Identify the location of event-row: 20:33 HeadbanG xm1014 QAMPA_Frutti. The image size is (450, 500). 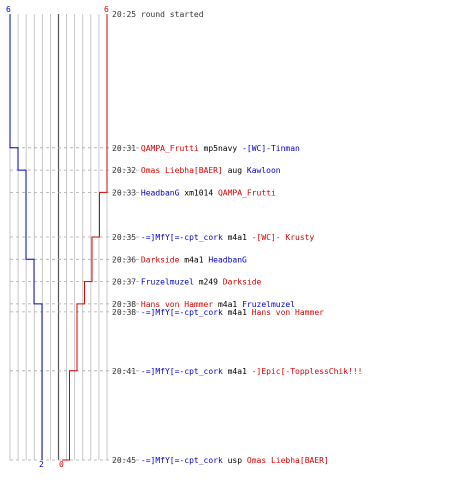
(194, 192).